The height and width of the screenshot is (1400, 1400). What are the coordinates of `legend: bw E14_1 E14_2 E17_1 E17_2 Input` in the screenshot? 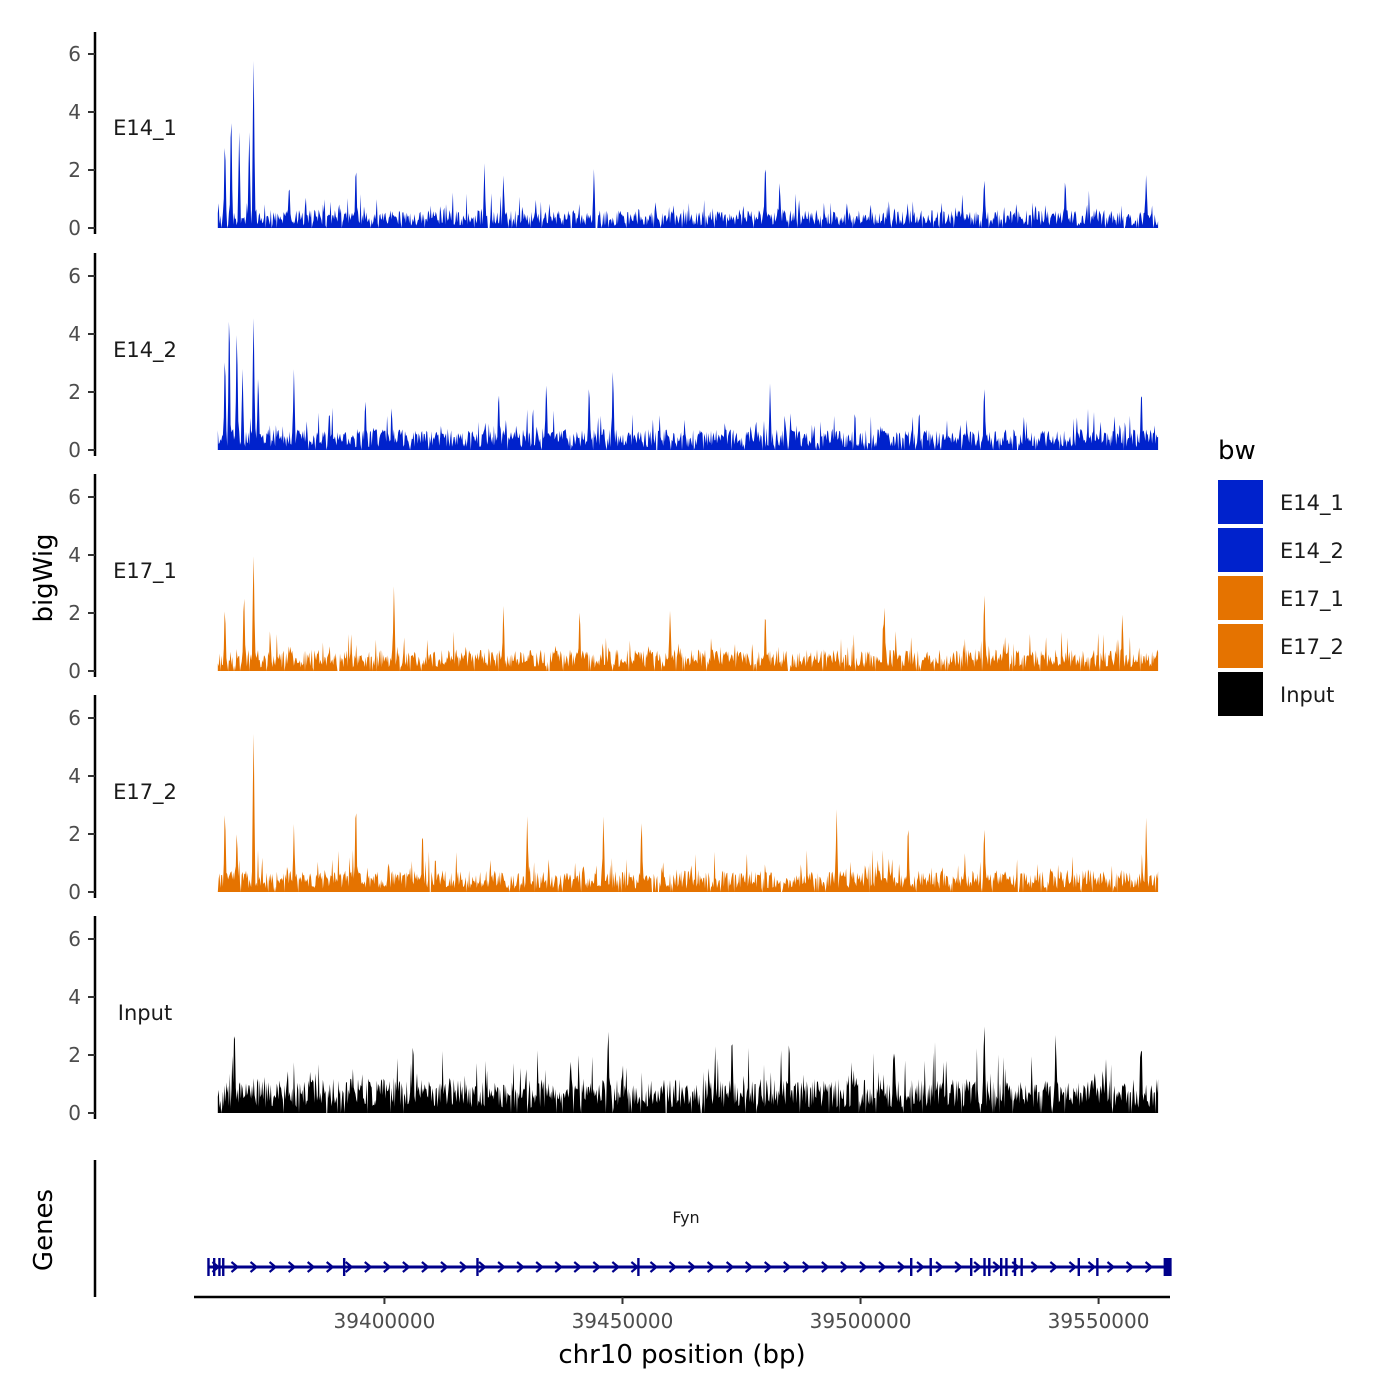 It's located at (1281, 576).